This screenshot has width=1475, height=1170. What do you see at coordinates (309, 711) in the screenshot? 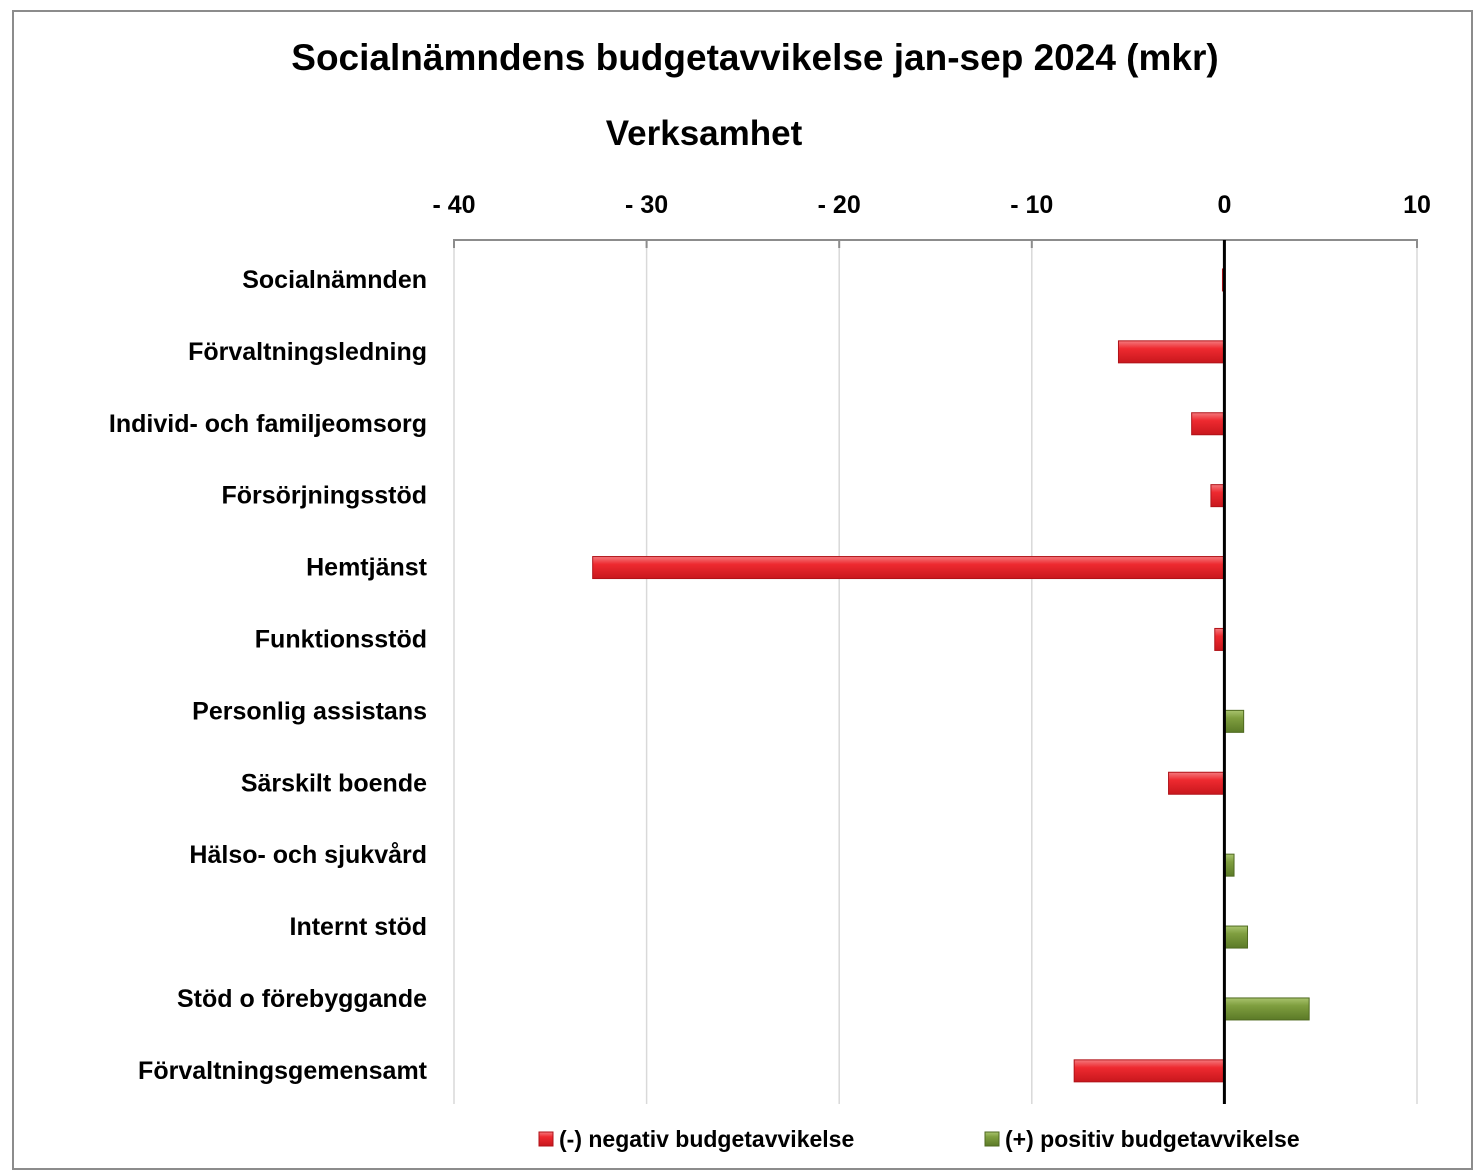
I see `category-label: Personlig assistans` at bounding box center [309, 711].